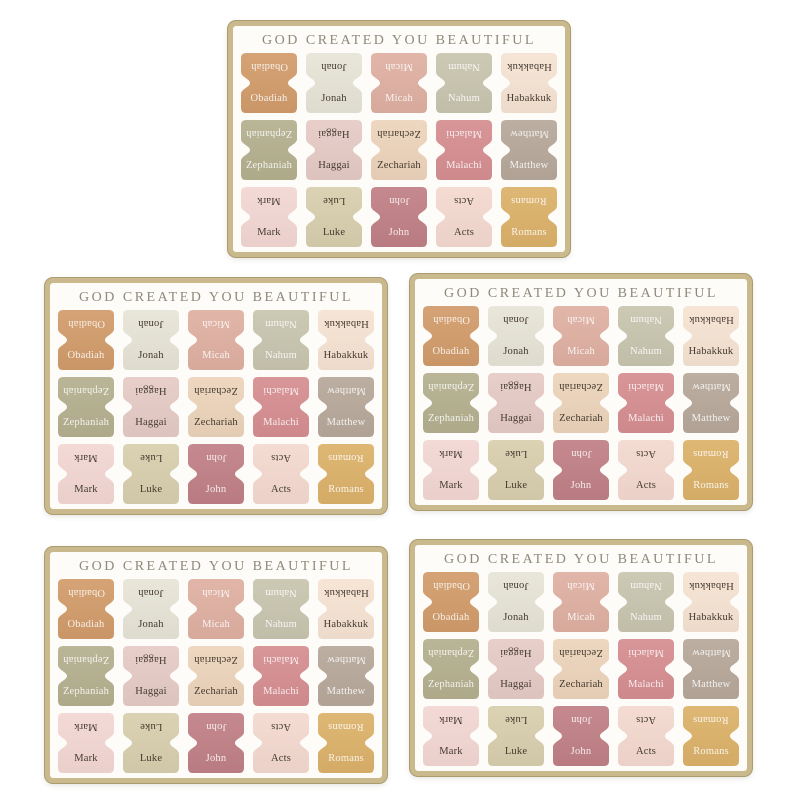  Describe the element at coordinates (529, 200) in the screenshot. I see `tab-label-flipped: Romans` at that location.